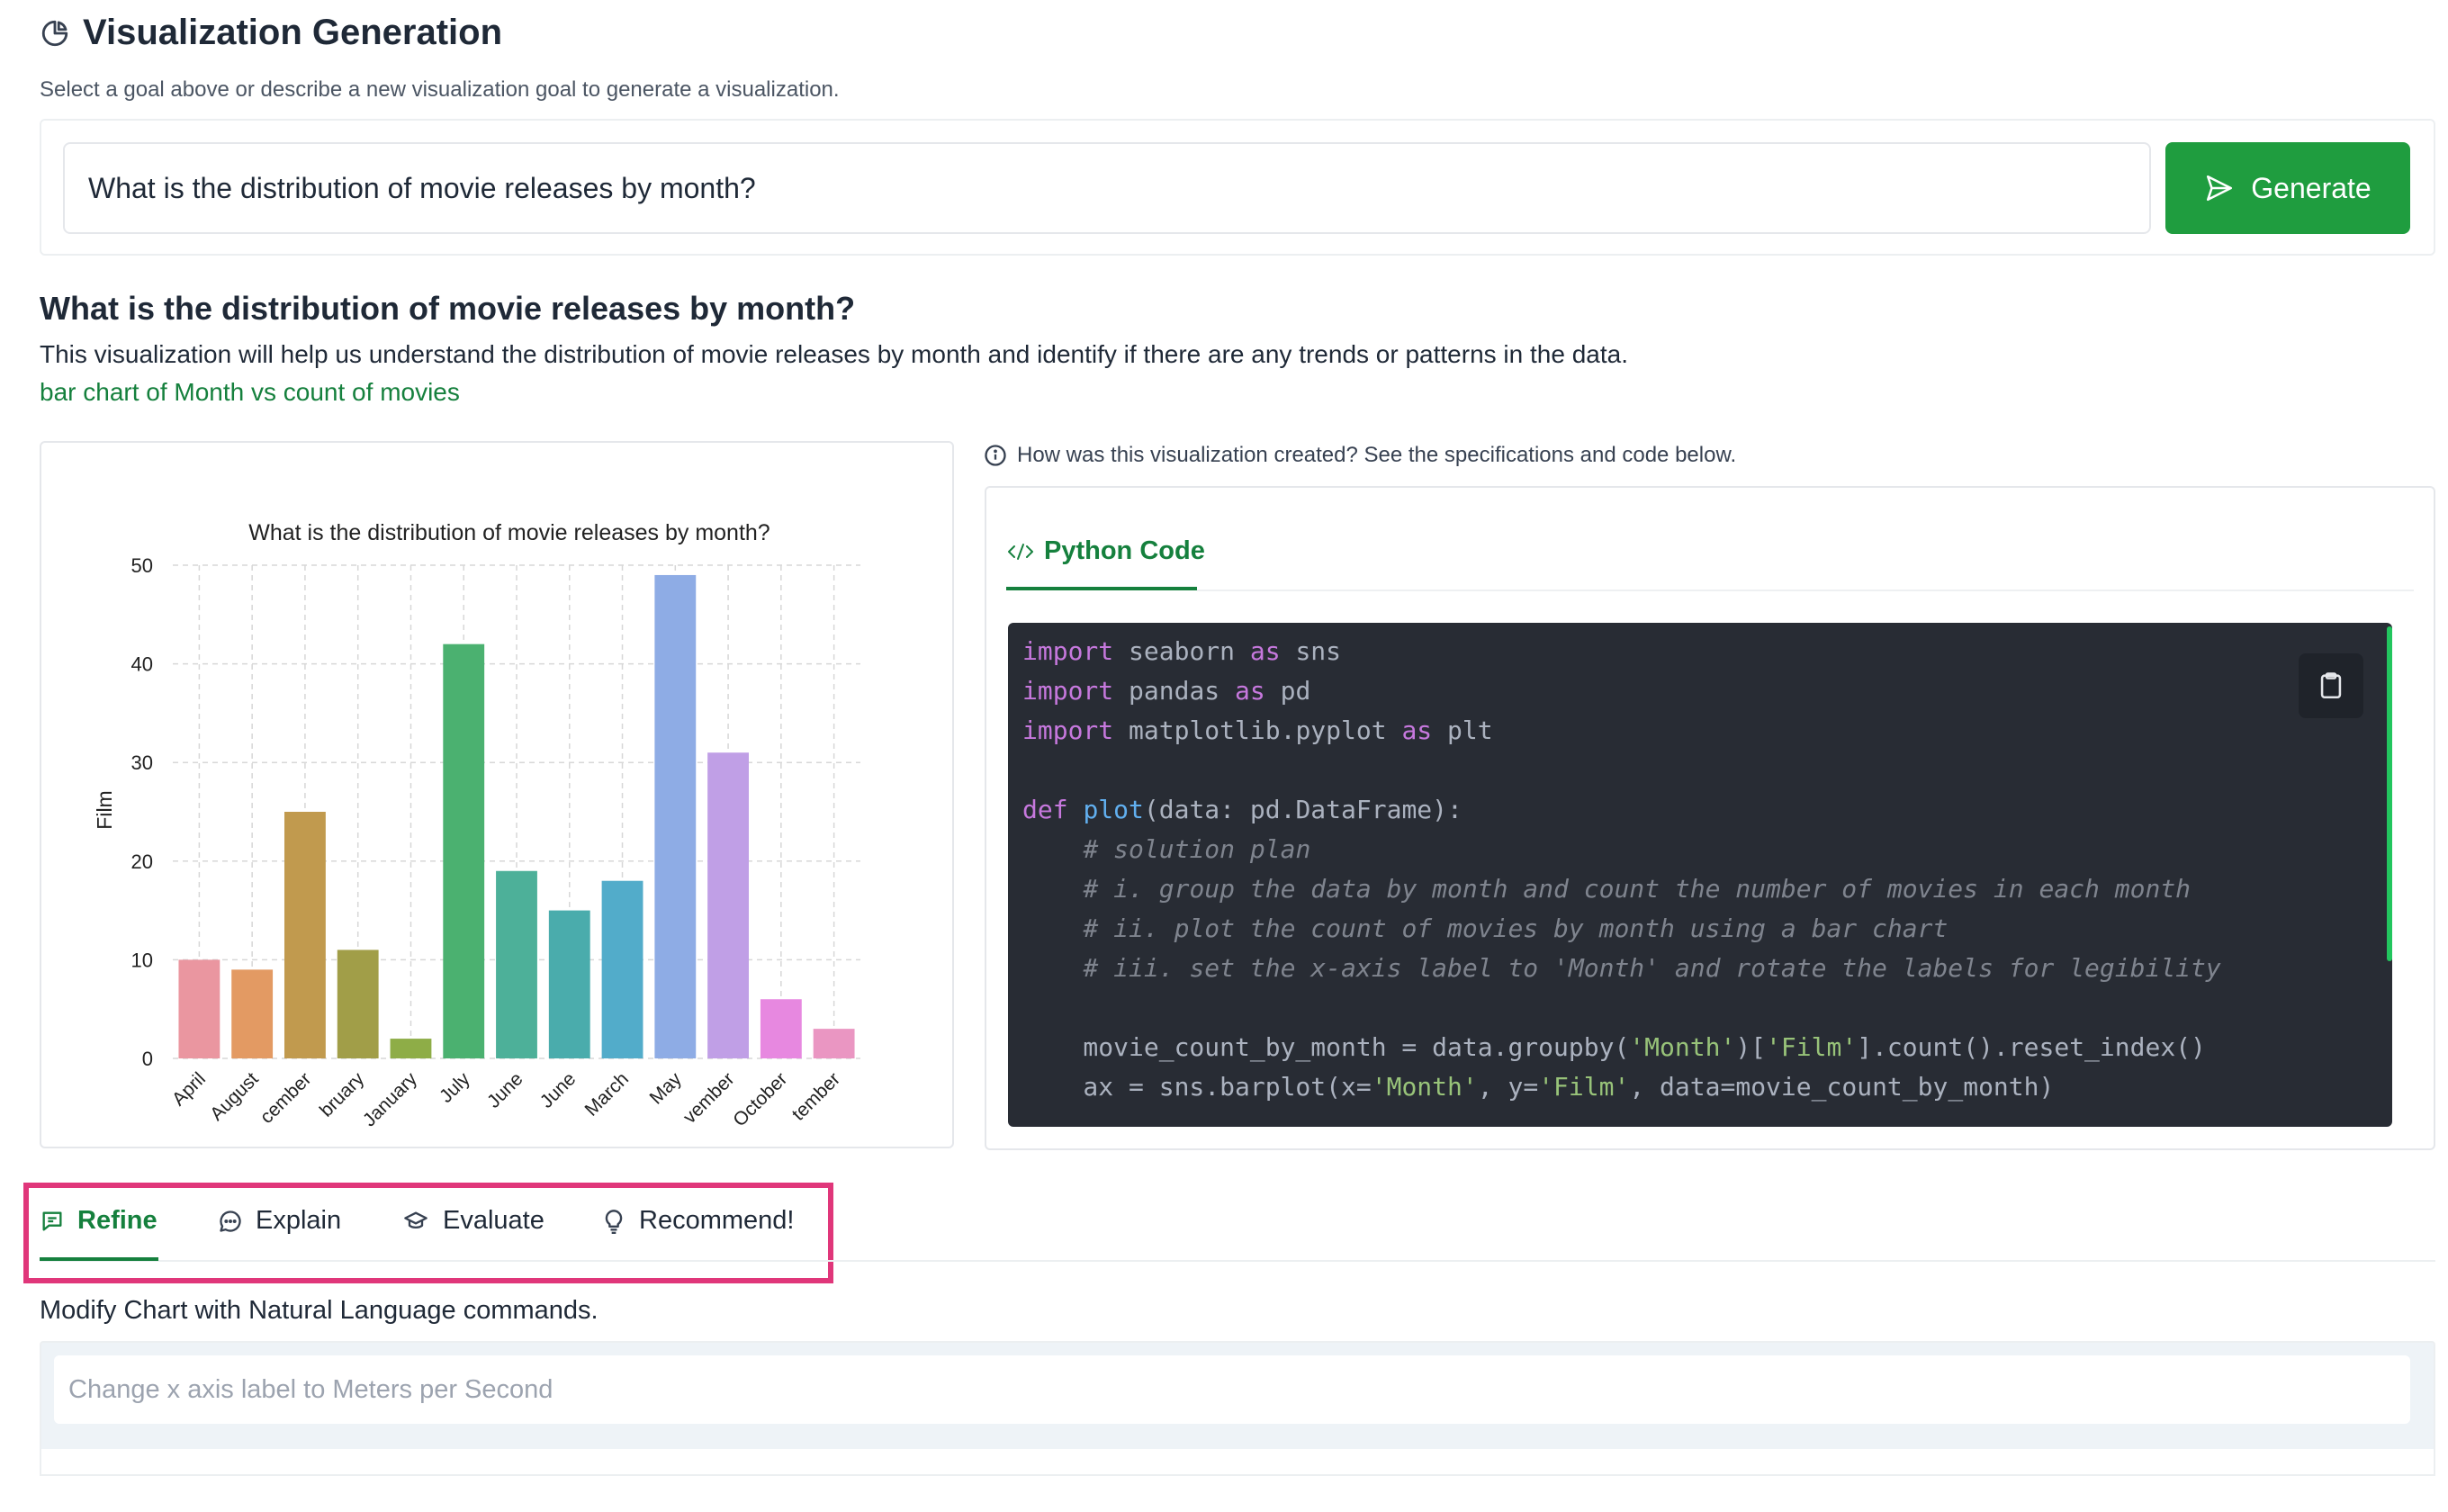 This screenshot has width=2448, height=1512. What do you see at coordinates (343, 1094) in the screenshot?
I see `chart-xtick-label: bruary` at bounding box center [343, 1094].